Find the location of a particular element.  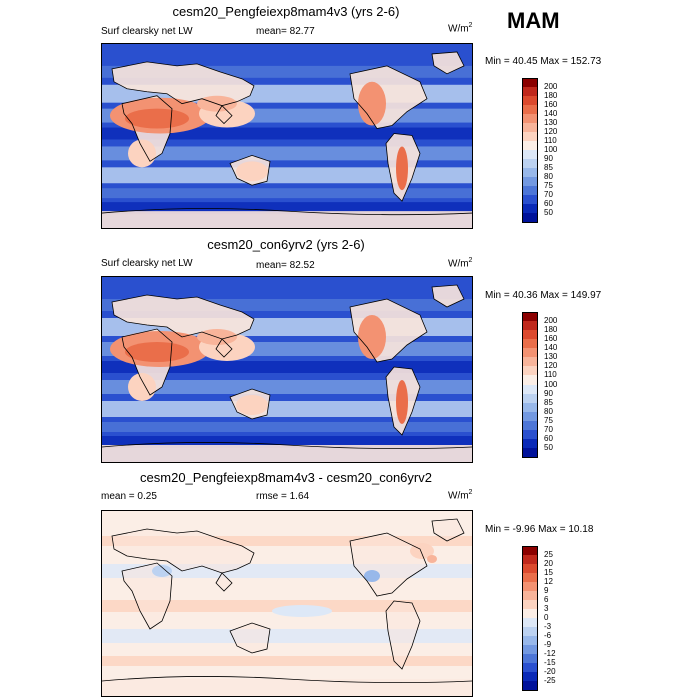

panel-1-units: W/m2 is located at coordinates (460, 28).